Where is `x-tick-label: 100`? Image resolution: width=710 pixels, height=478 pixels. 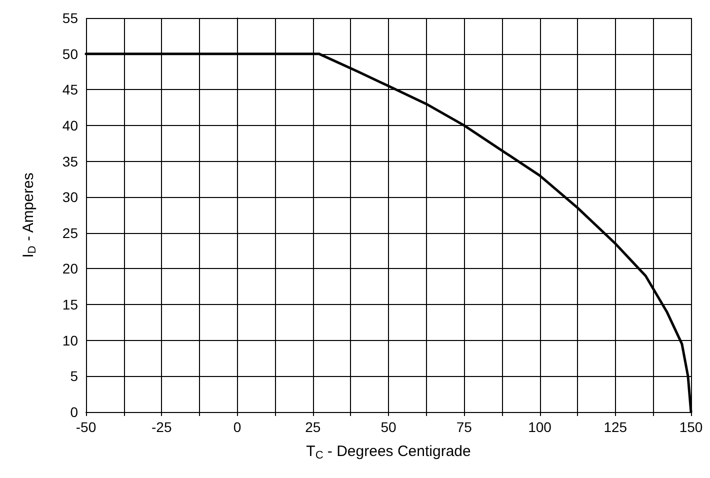 x-tick-label: 100 is located at coordinates (540, 427).